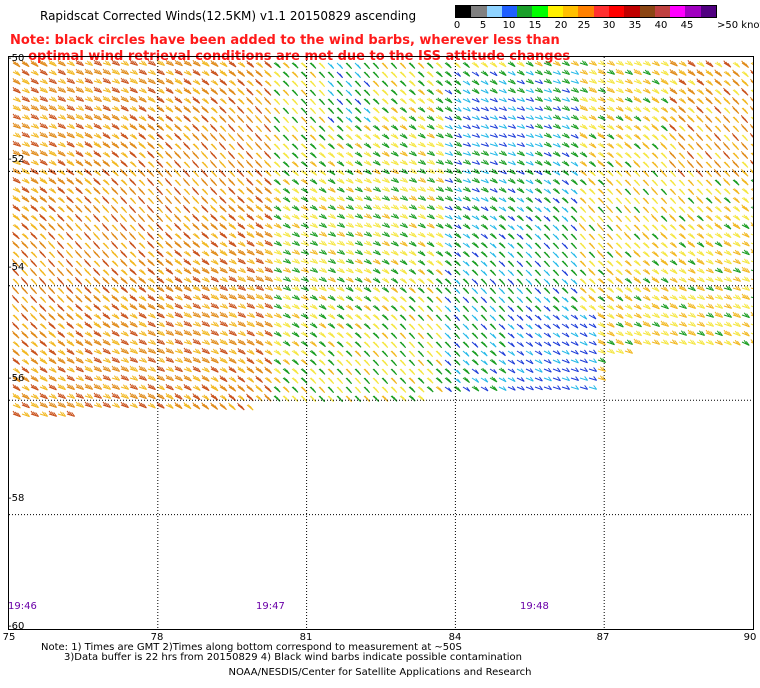 Image resolution: width=760 pixels, height=688 pixels. What do you see at coordinates (511, 273) in the screenshot?
I see `wind-barb-1964` at bounding box center [511, 273].